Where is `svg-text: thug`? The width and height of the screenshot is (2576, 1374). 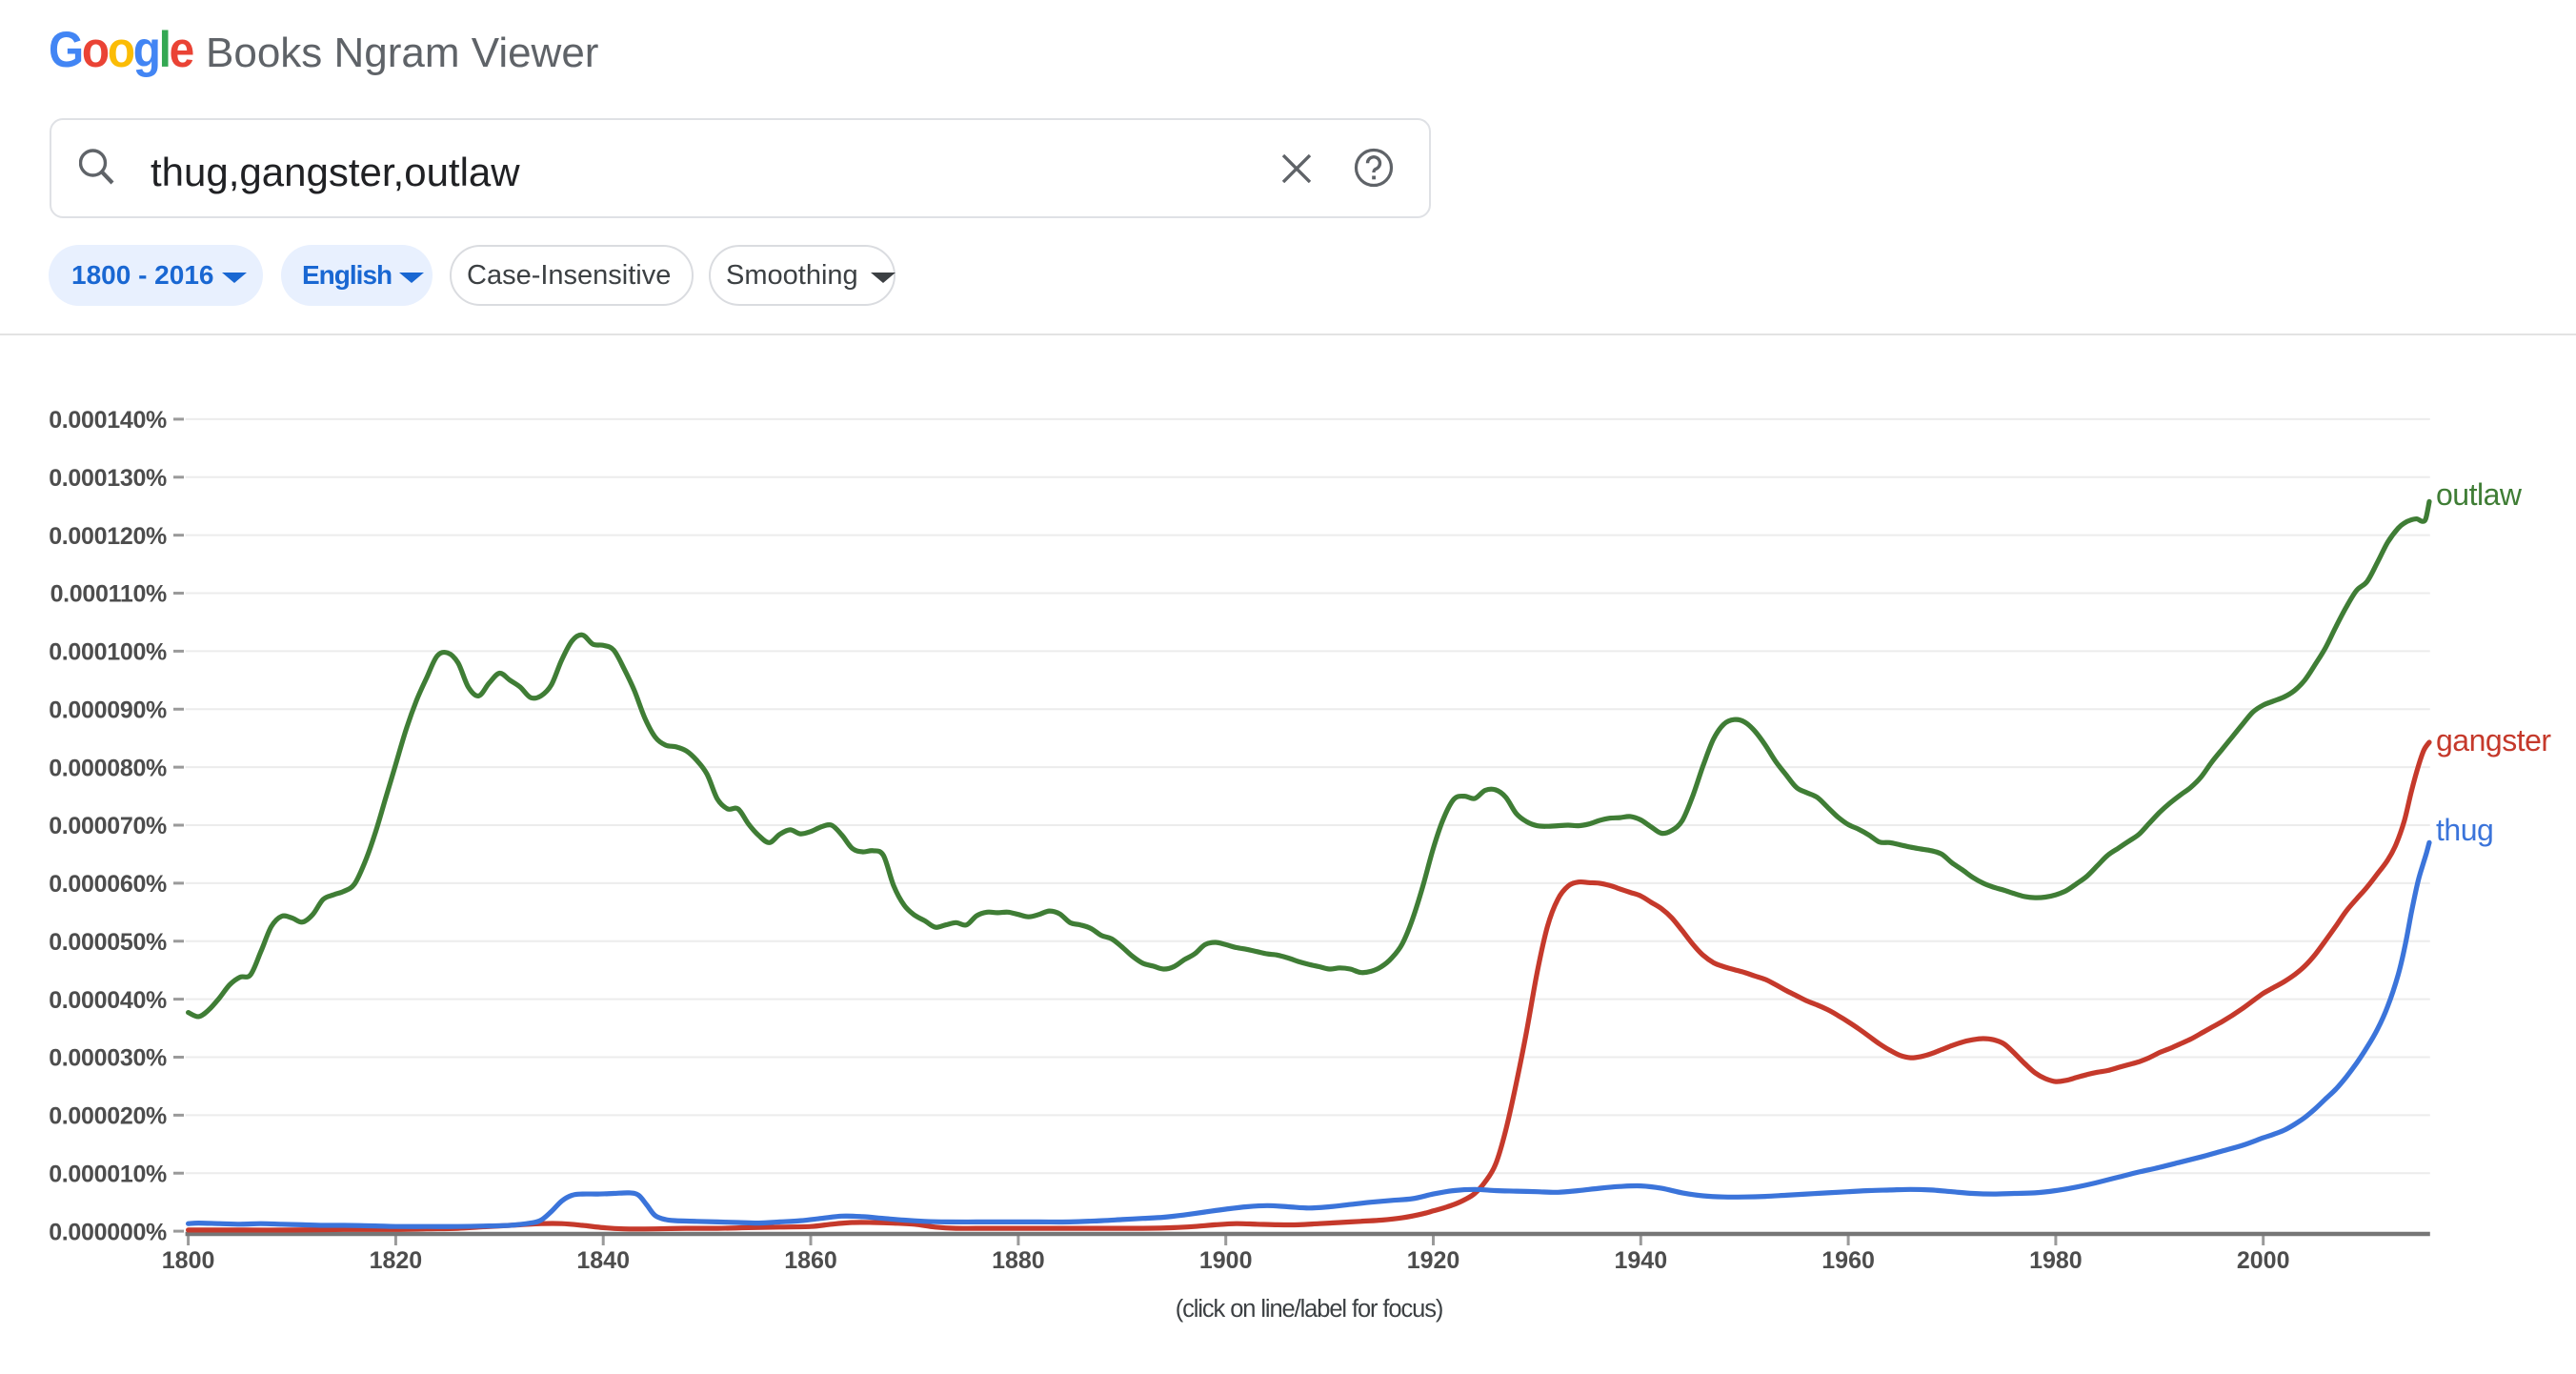
svg-text: thug is located at coordinates (2464, 830).